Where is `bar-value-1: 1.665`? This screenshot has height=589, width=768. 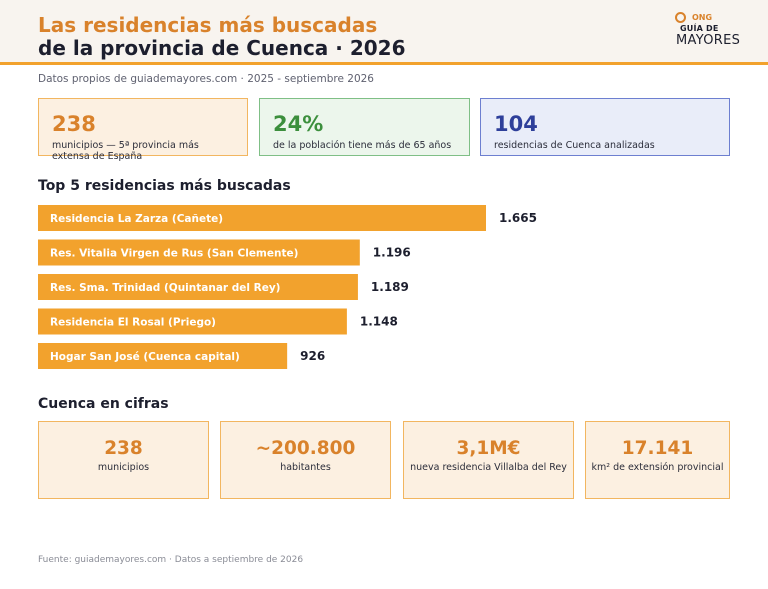
bar-value-1: 1.665 is located at coordinates (518, 218).